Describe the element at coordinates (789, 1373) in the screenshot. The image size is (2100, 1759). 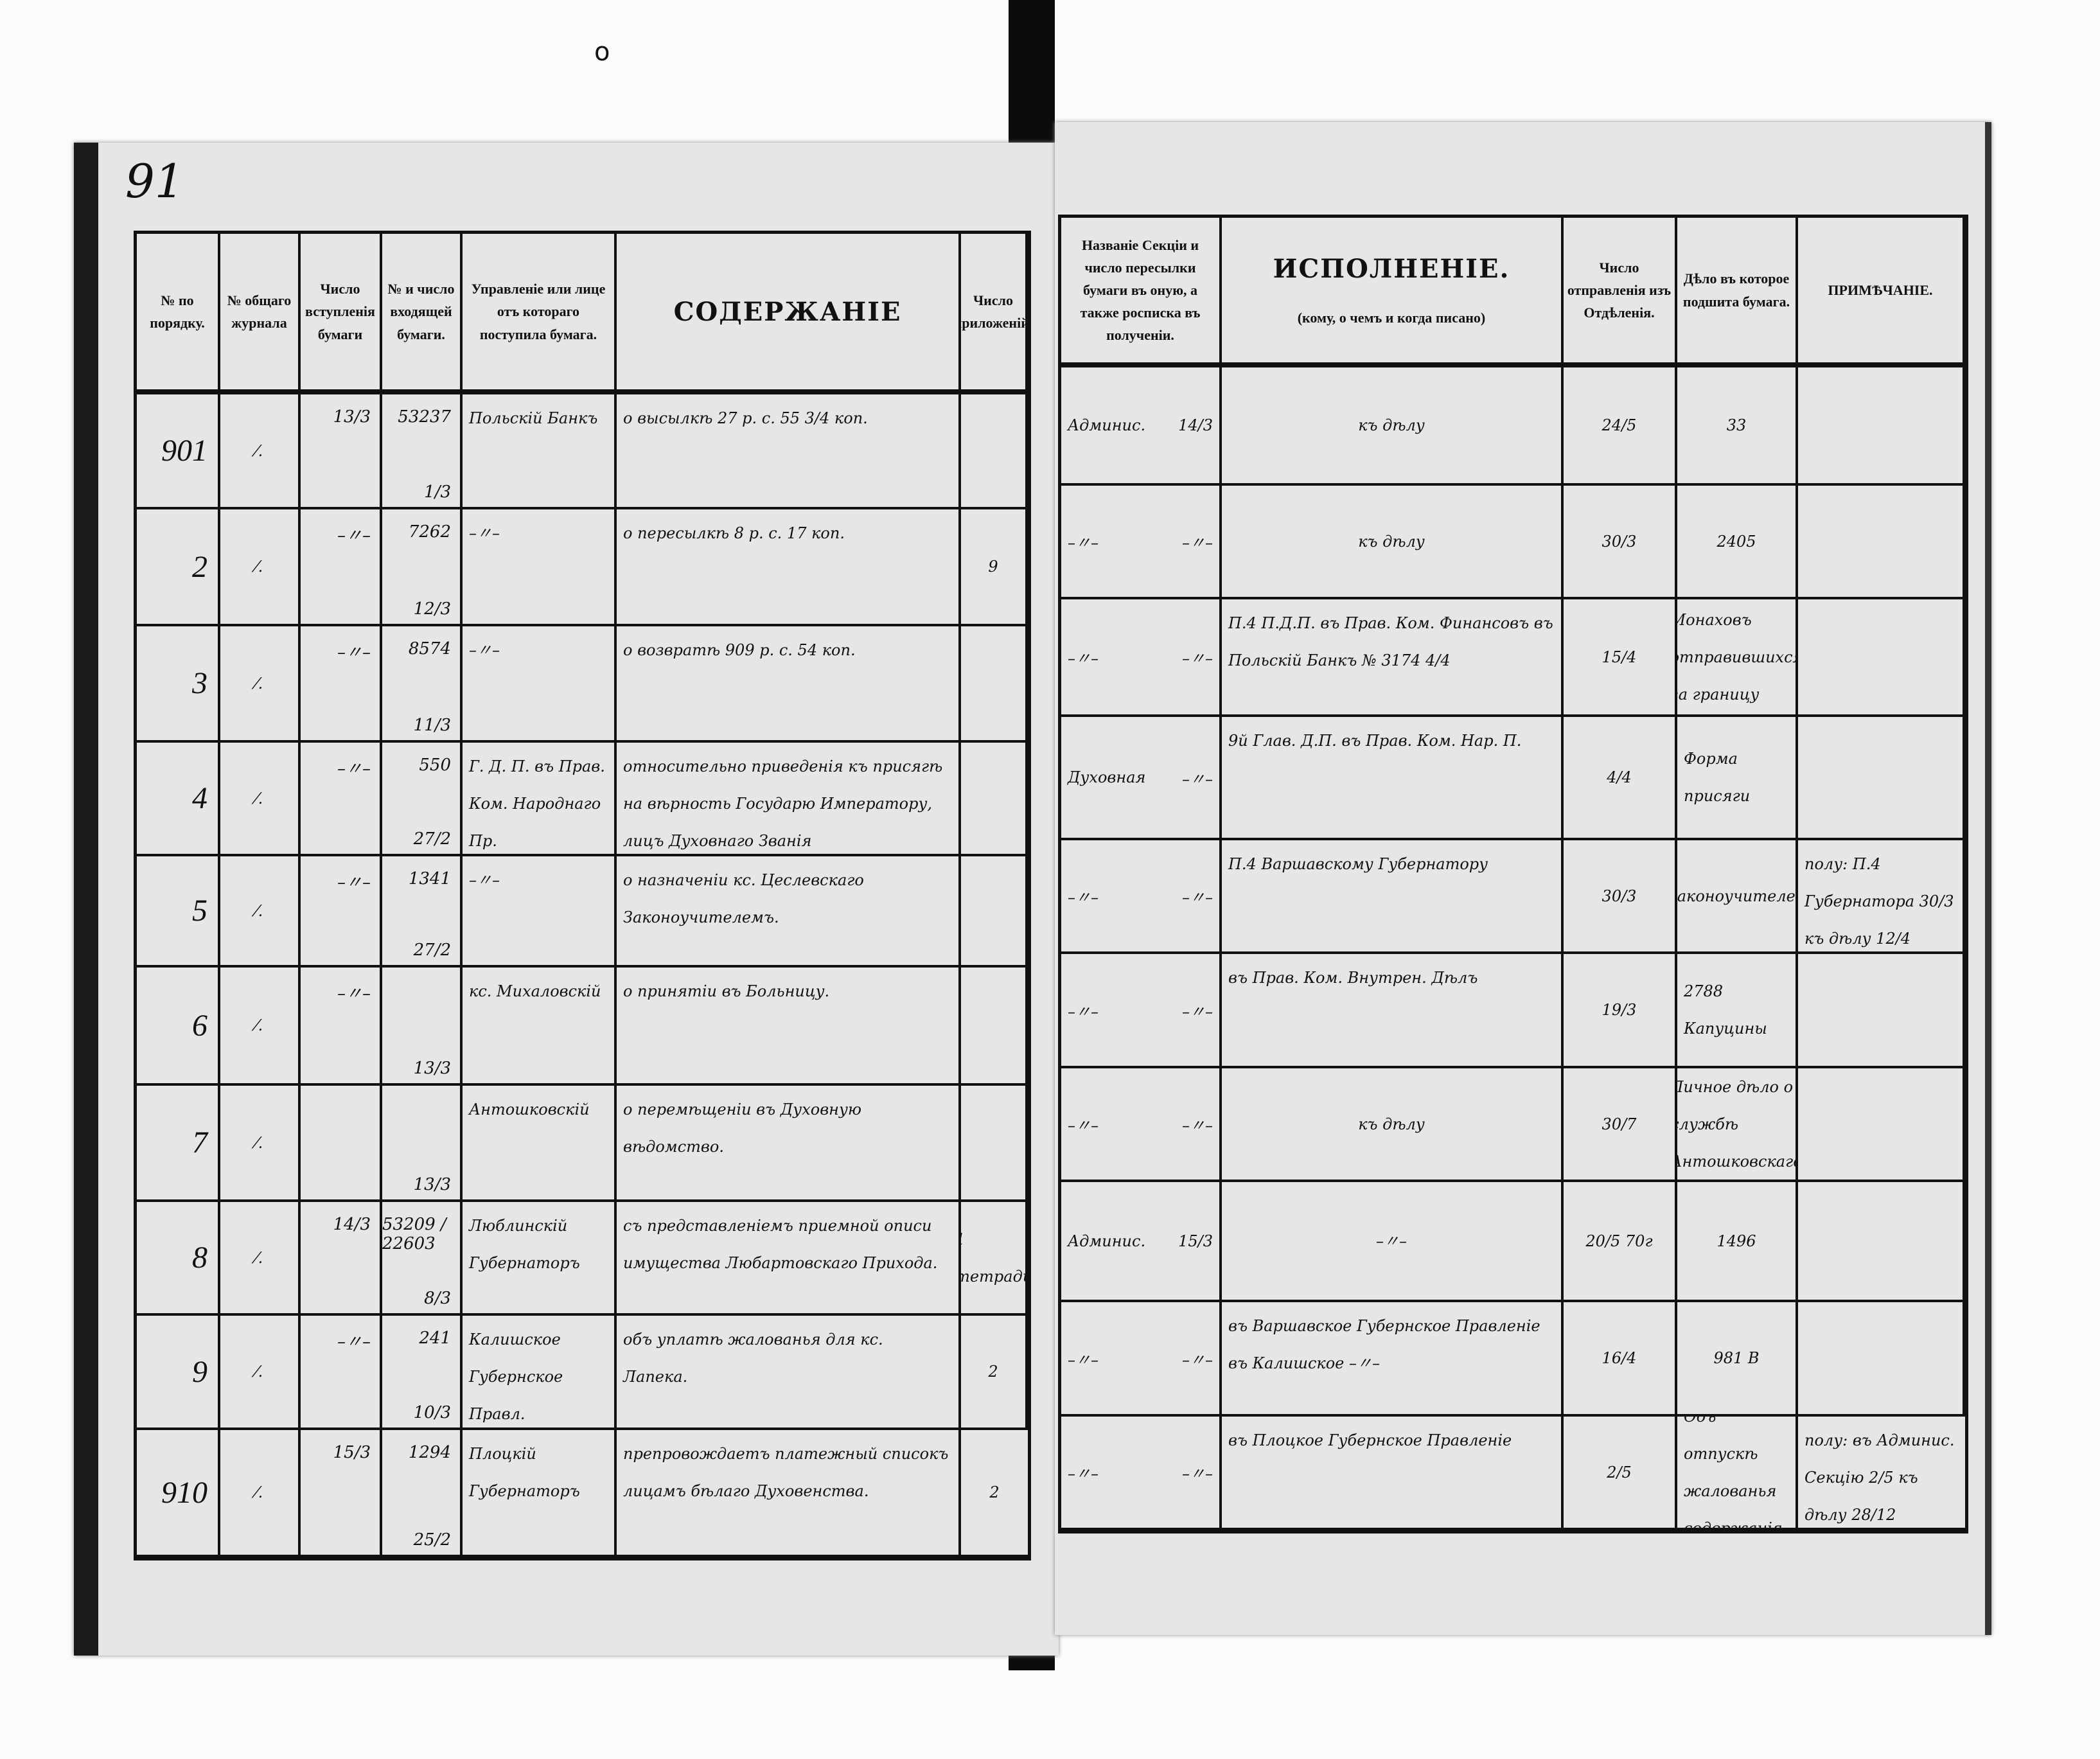
I see `content: объ уплатѣ жалованья для кс. Лапека.` at that location.